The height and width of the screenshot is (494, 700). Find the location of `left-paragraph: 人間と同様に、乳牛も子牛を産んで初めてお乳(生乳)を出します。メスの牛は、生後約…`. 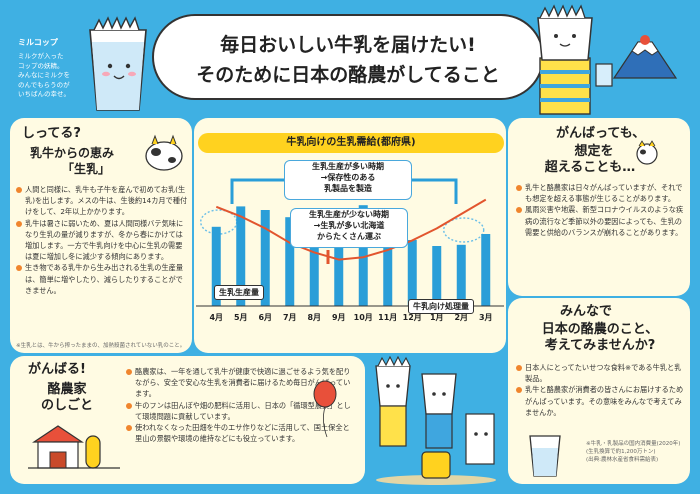

left-paragraph: 人間と同様に、乳牛も子牛を産んで初めてお乳(生乳)を出します。メスの牛は、生後約… is located at coordinates (102, 201).